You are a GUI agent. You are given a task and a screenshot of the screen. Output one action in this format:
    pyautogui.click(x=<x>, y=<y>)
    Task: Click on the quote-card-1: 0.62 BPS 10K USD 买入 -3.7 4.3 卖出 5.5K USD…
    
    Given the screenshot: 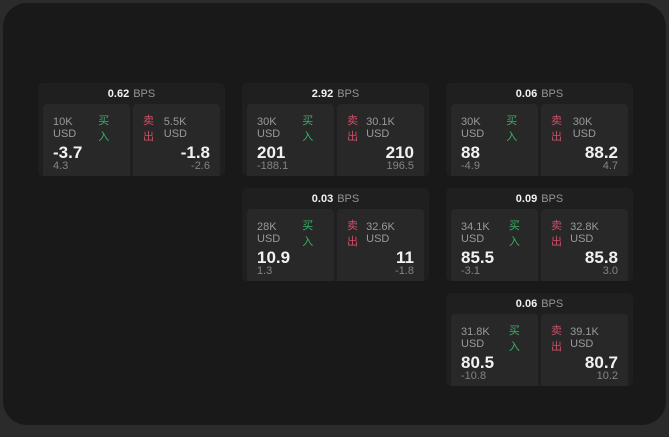 What is the action you would take?
    pyautogui.click(x=131, y=129)
    